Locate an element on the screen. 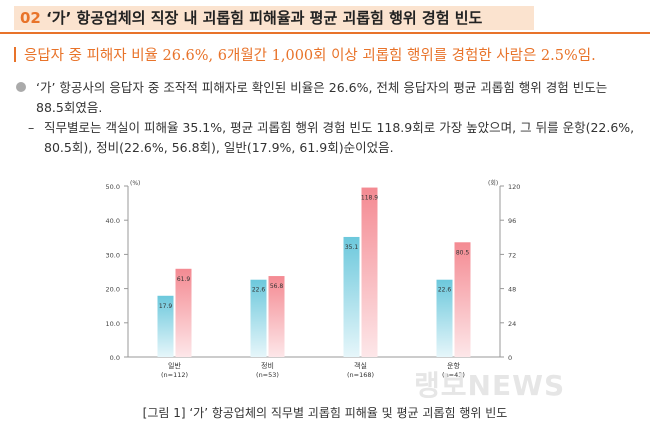 Image resolution: width=650 pixels, height=438 pixels. right-tick-label: 48 is located at coordinates (512, 290).